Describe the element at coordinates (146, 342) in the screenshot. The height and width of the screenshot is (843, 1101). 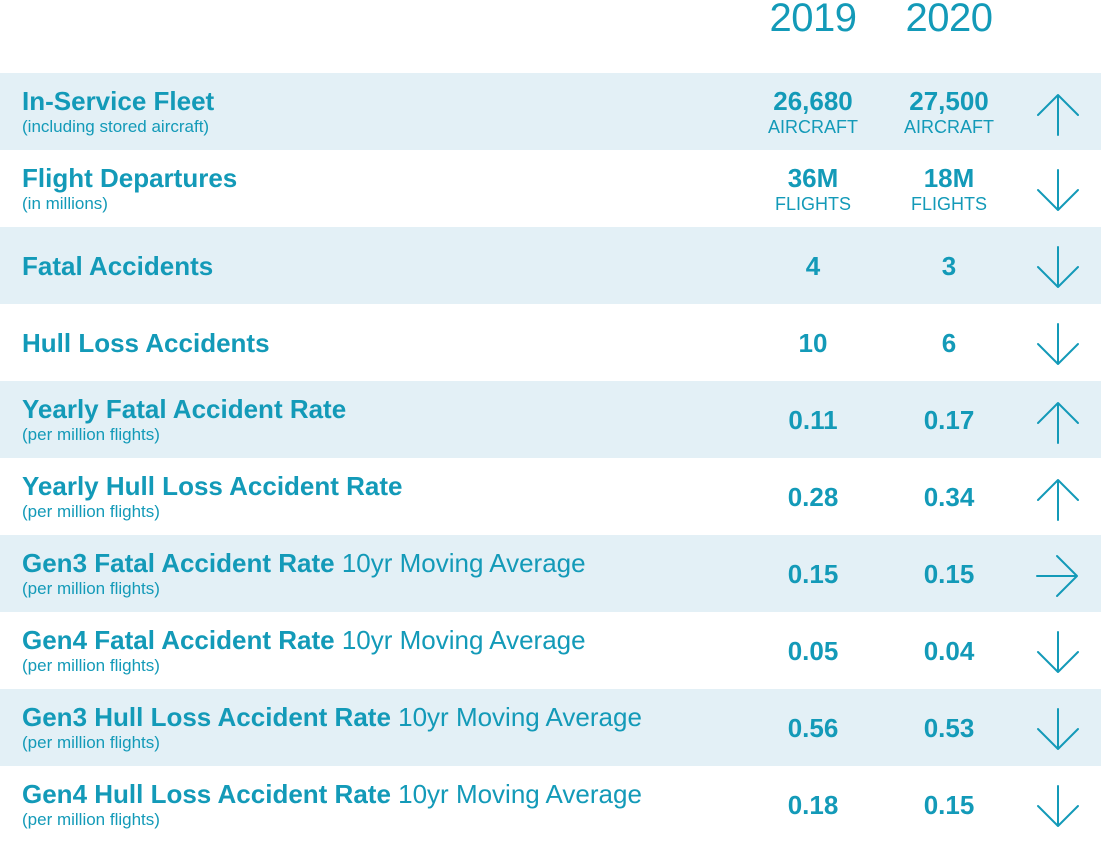
I see `row-title: Hull Loss Accidents` at that location.